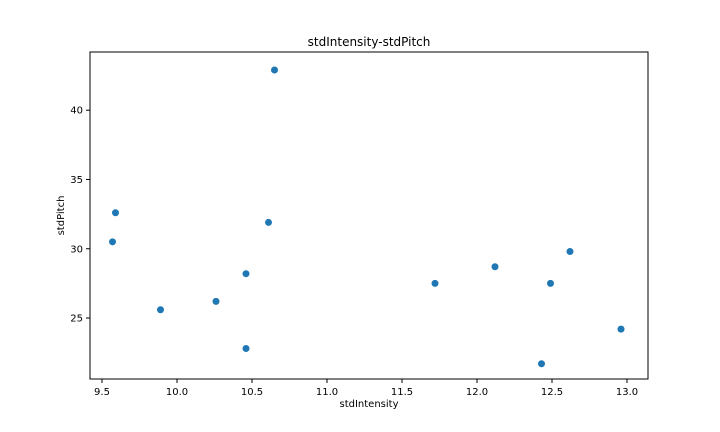 This screenshot has width=720, height=432. What do you see at coordinates (402, 392) in the screenshot?
I see `x-tick-label: 11.5` at bounding box center [402, 392].